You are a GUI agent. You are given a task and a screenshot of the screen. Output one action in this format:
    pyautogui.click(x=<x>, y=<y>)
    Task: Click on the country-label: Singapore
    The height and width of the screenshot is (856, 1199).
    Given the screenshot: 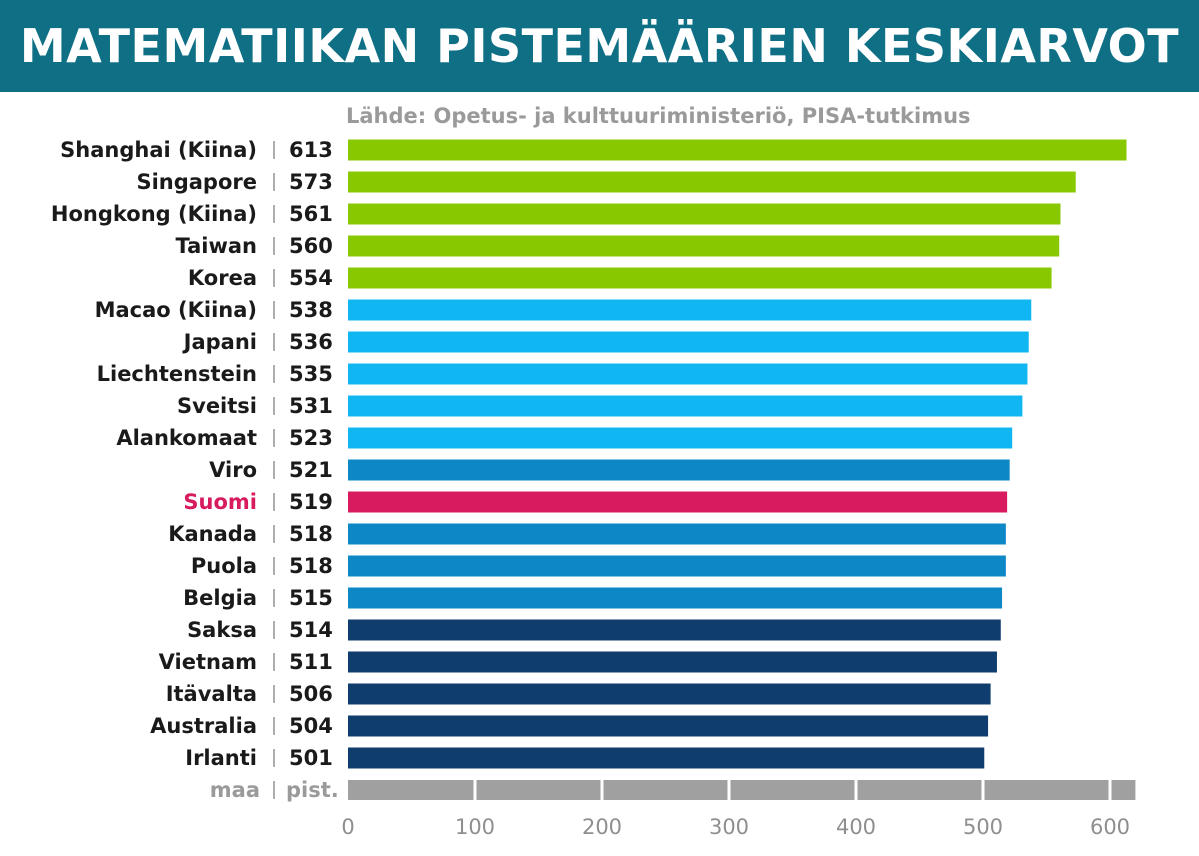 What is the action you would take?
    pyautogui.click(x=196, y=182)
    